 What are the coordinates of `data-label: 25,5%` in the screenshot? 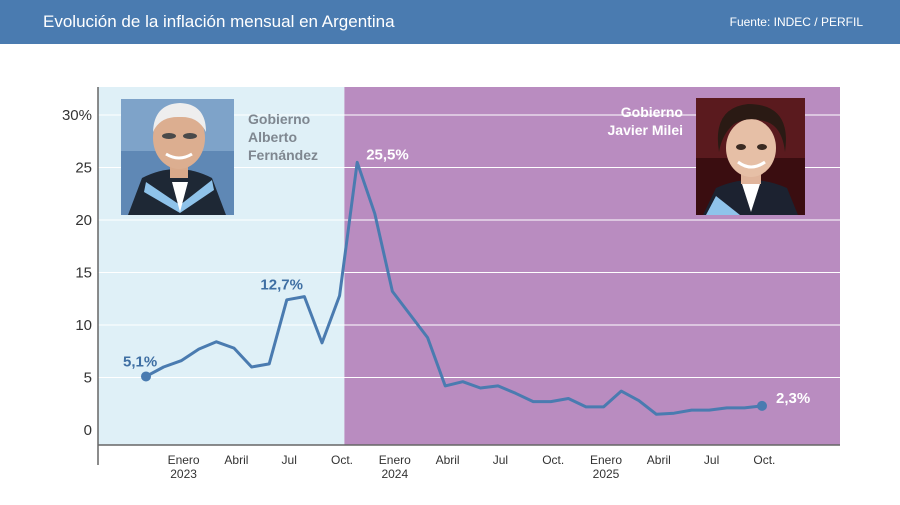 It's located at (387, 154).